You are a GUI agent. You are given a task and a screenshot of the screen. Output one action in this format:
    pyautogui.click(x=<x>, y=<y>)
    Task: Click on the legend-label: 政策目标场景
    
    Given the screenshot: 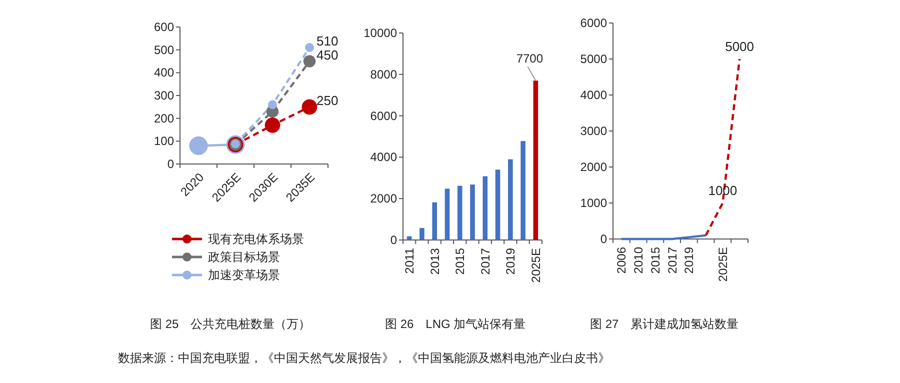 What is the action you would take?
    pyautogui.click(x=244, y=257)
    